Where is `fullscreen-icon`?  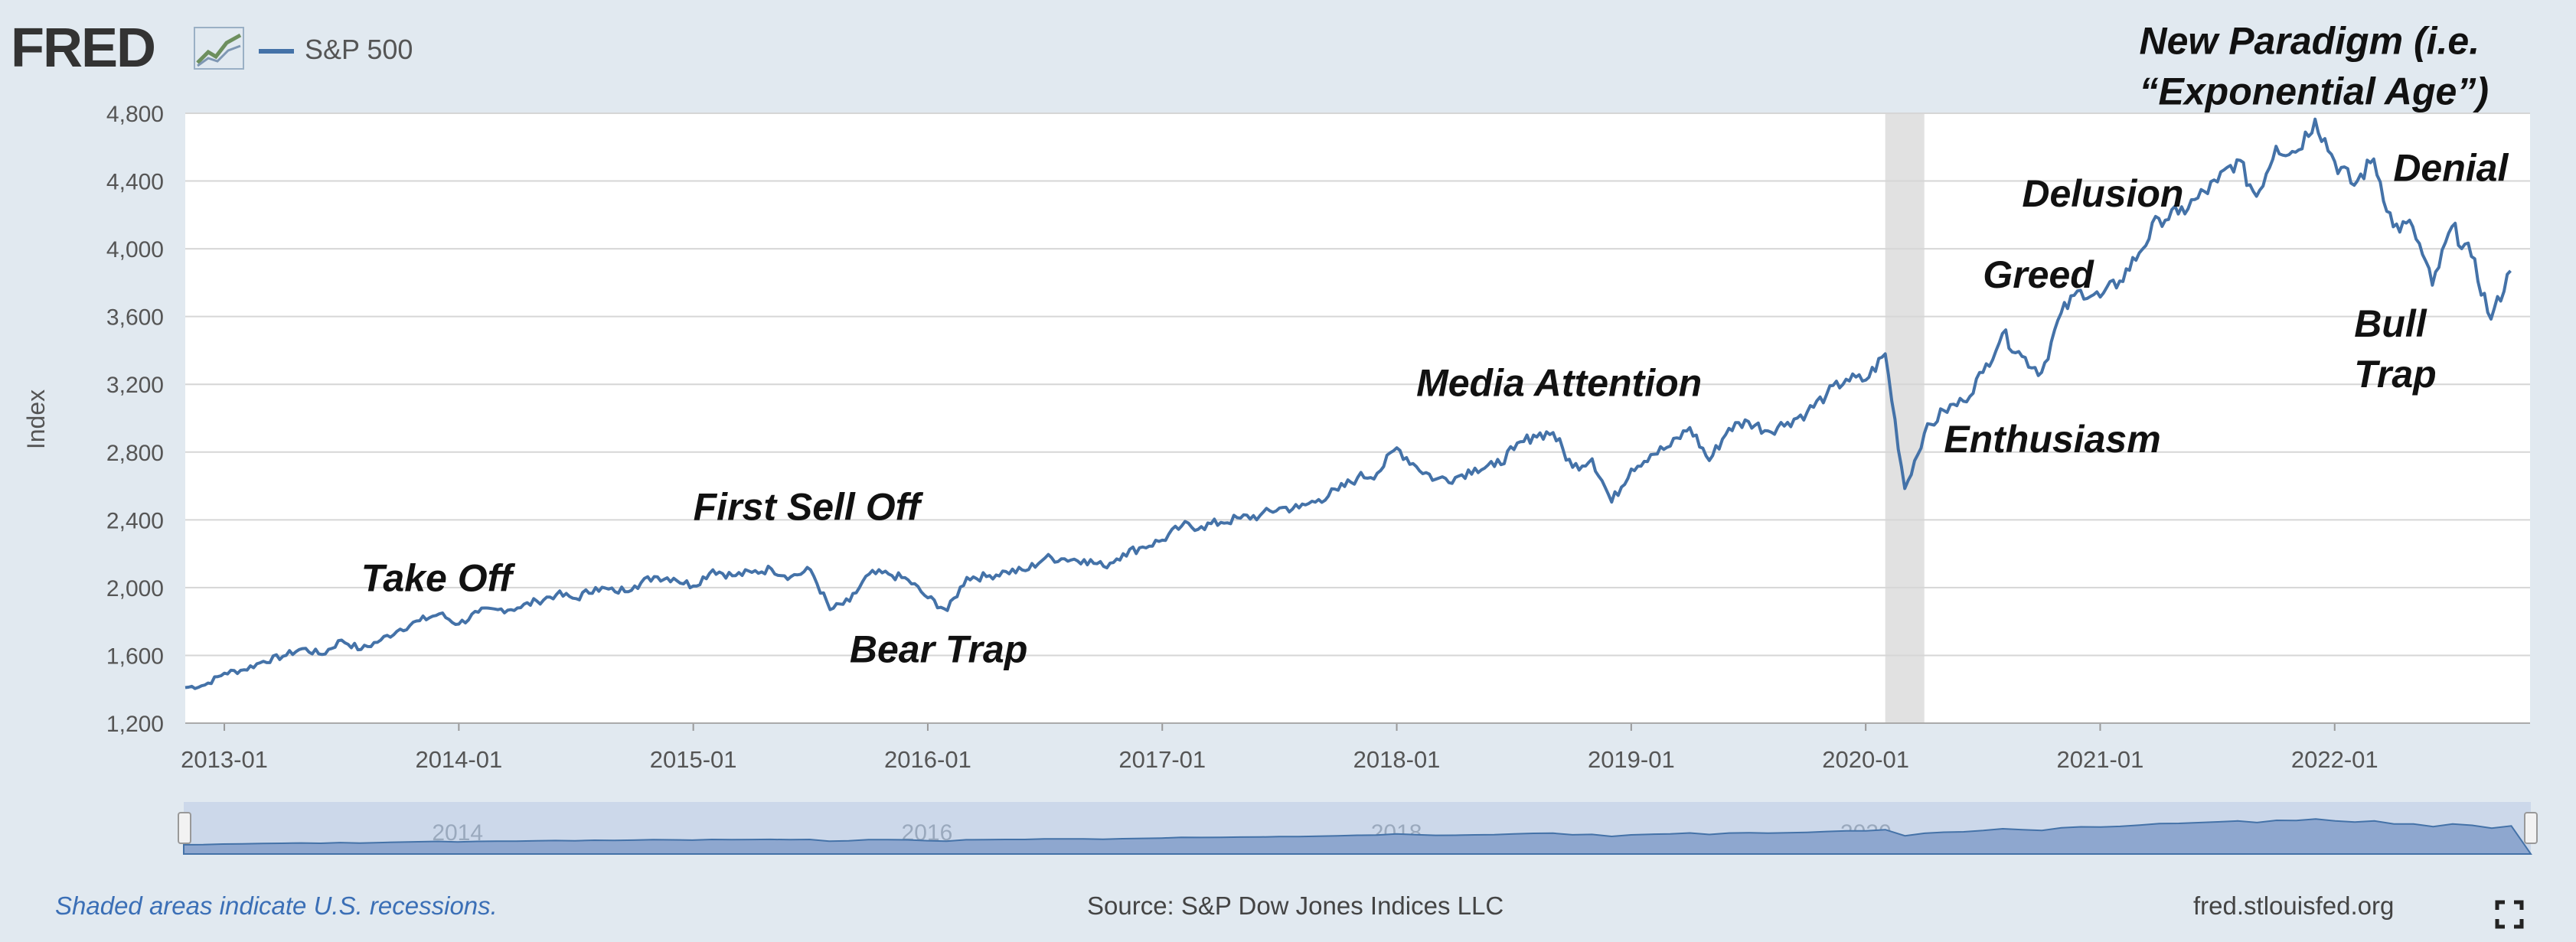
fullscreen-icon is located at coordinates (2509, 915).